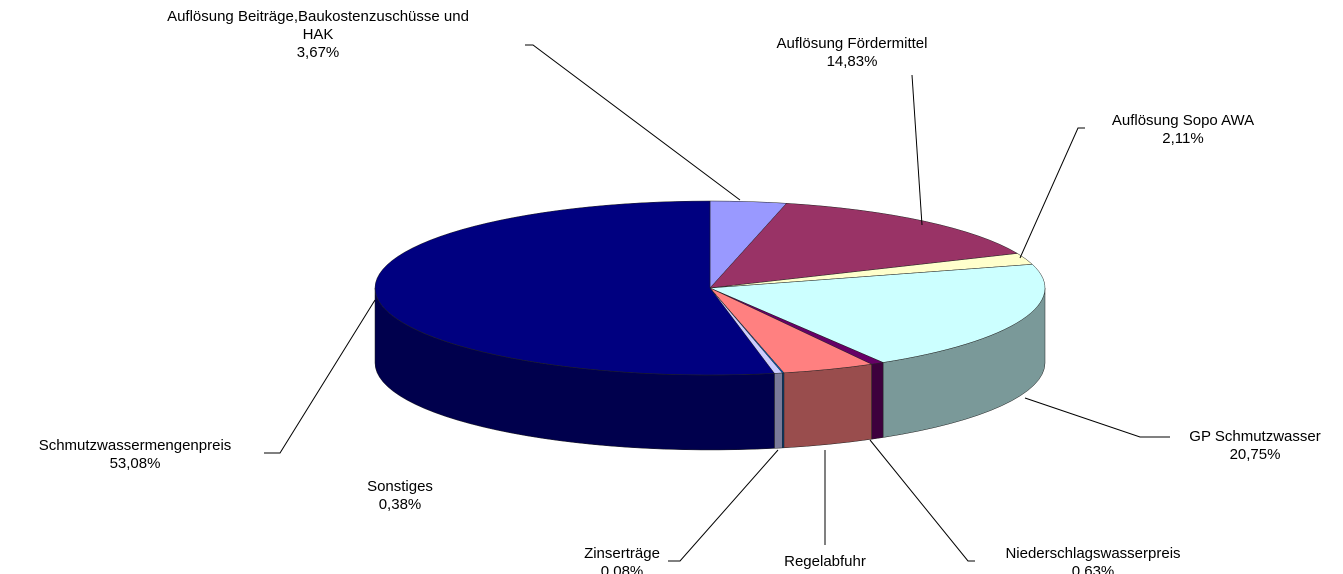  What do you see at coordinates (852, 61) in the screenshot?
I see `value-label: 14,83%` at bounding box center [852, 61].